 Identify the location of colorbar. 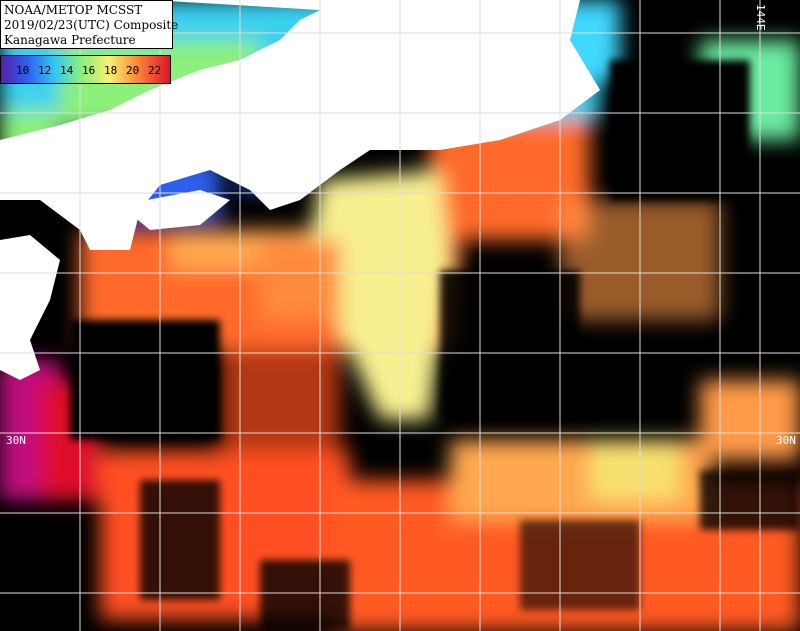
(85, 69).